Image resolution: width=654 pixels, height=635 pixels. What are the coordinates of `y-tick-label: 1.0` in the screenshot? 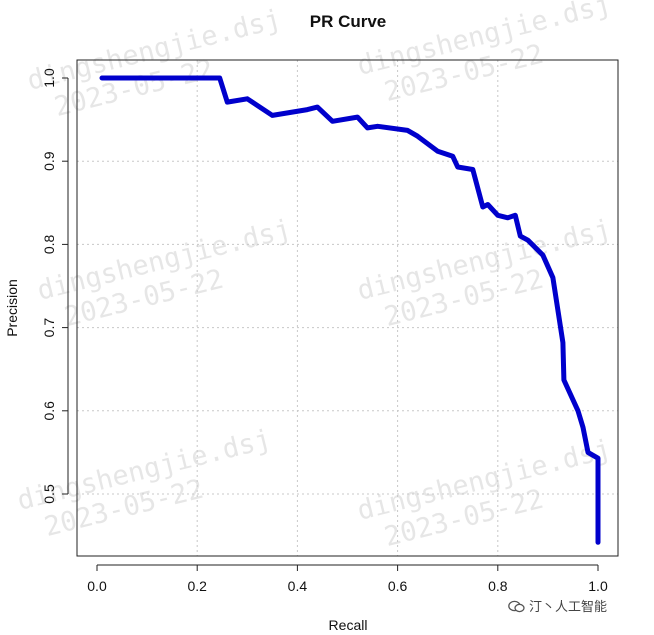 It's located at (49, 78).